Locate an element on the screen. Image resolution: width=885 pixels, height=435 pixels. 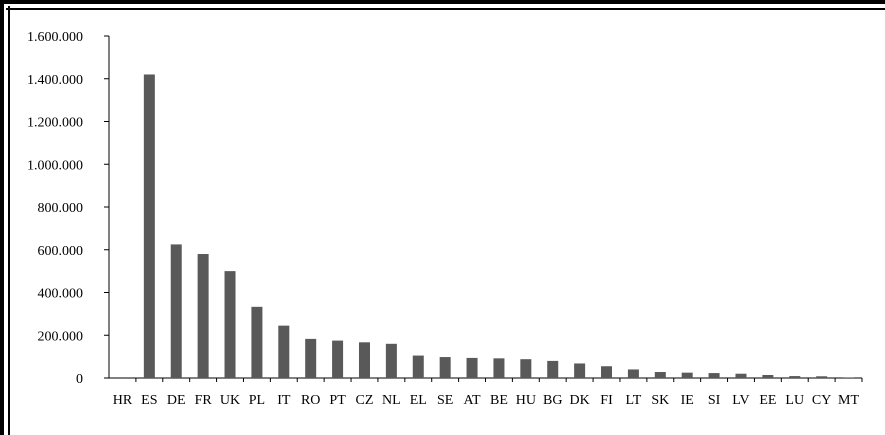
bar-se is located at coordinates (445, 367).